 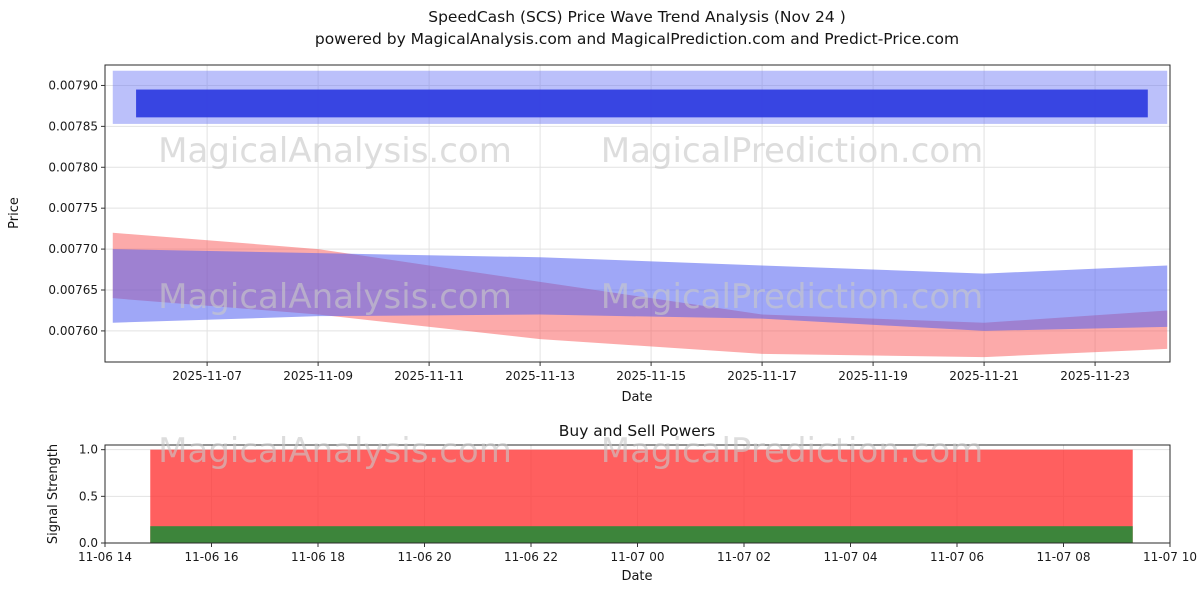 What do you see at coordinates (14, 213) in the screenshot?
I see `price-ylabel: Price` at bounding box center [14, 213].